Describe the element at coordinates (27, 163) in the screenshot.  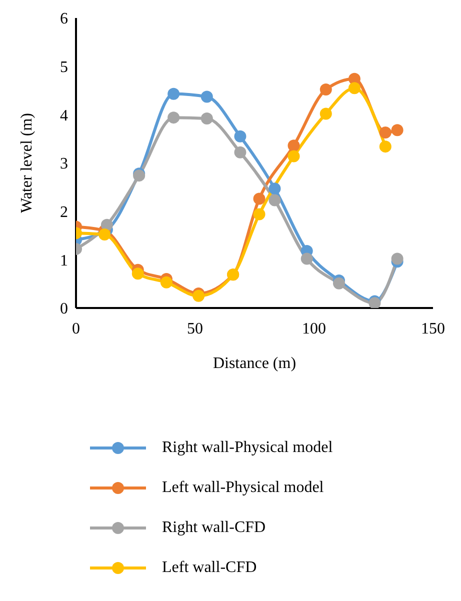
I see `y-axis-title: Water level (m)` at that location.